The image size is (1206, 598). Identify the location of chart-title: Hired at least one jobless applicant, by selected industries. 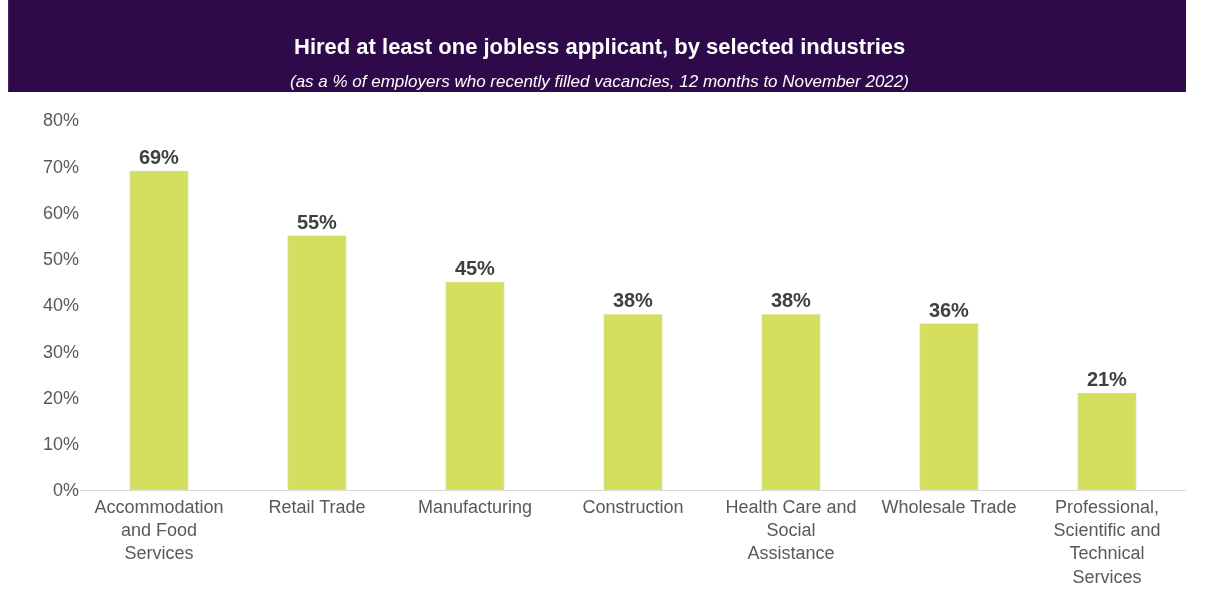
(600, 46).